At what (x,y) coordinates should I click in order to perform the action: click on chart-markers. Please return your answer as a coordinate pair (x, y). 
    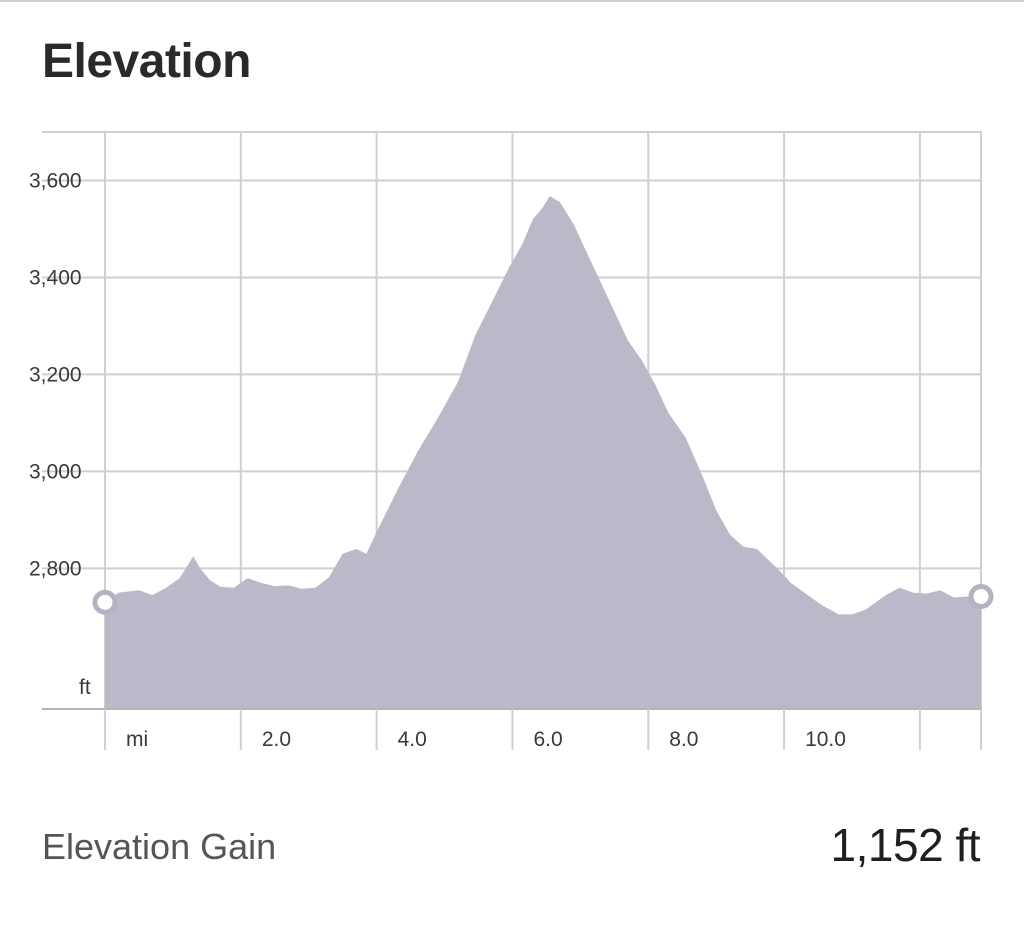
    Looking at the image, I should click on (543, 599).